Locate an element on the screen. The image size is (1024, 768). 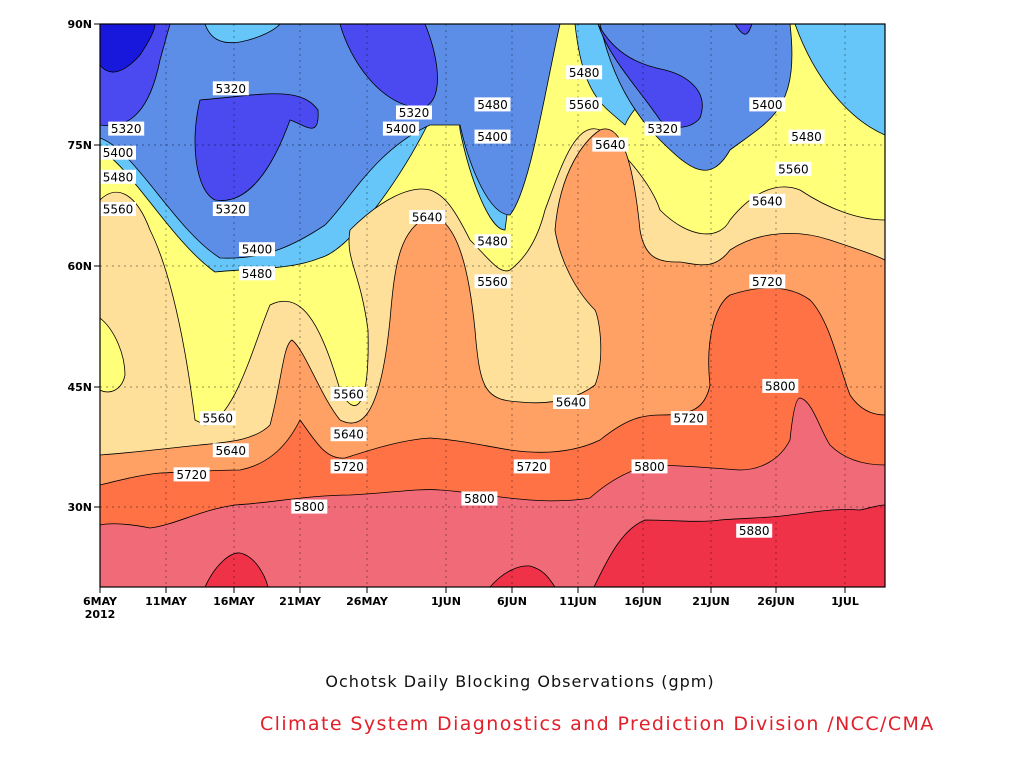
x-tick-label: 16JUN is located at coordinates (643, 601).